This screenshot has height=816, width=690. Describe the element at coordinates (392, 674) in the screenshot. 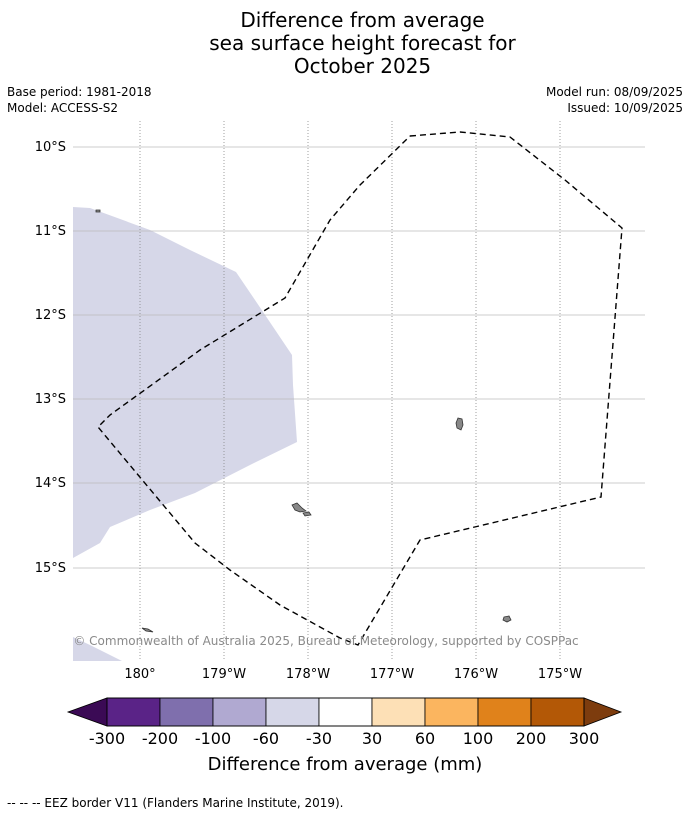

I see `lon-label-177w: 177°W` at that location.